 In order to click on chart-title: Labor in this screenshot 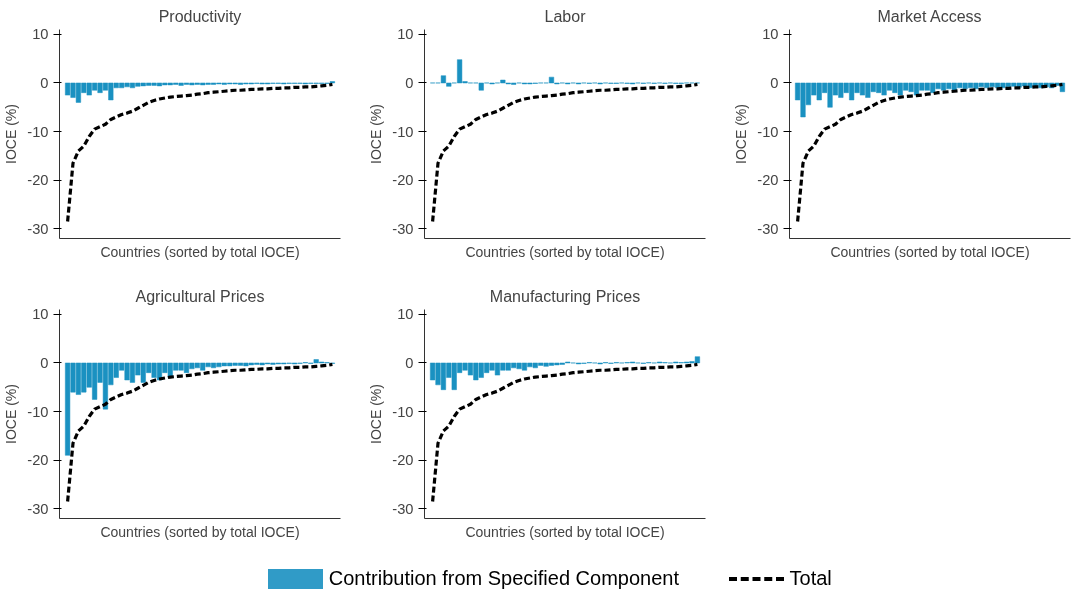, I will do `click(565, 16)`.